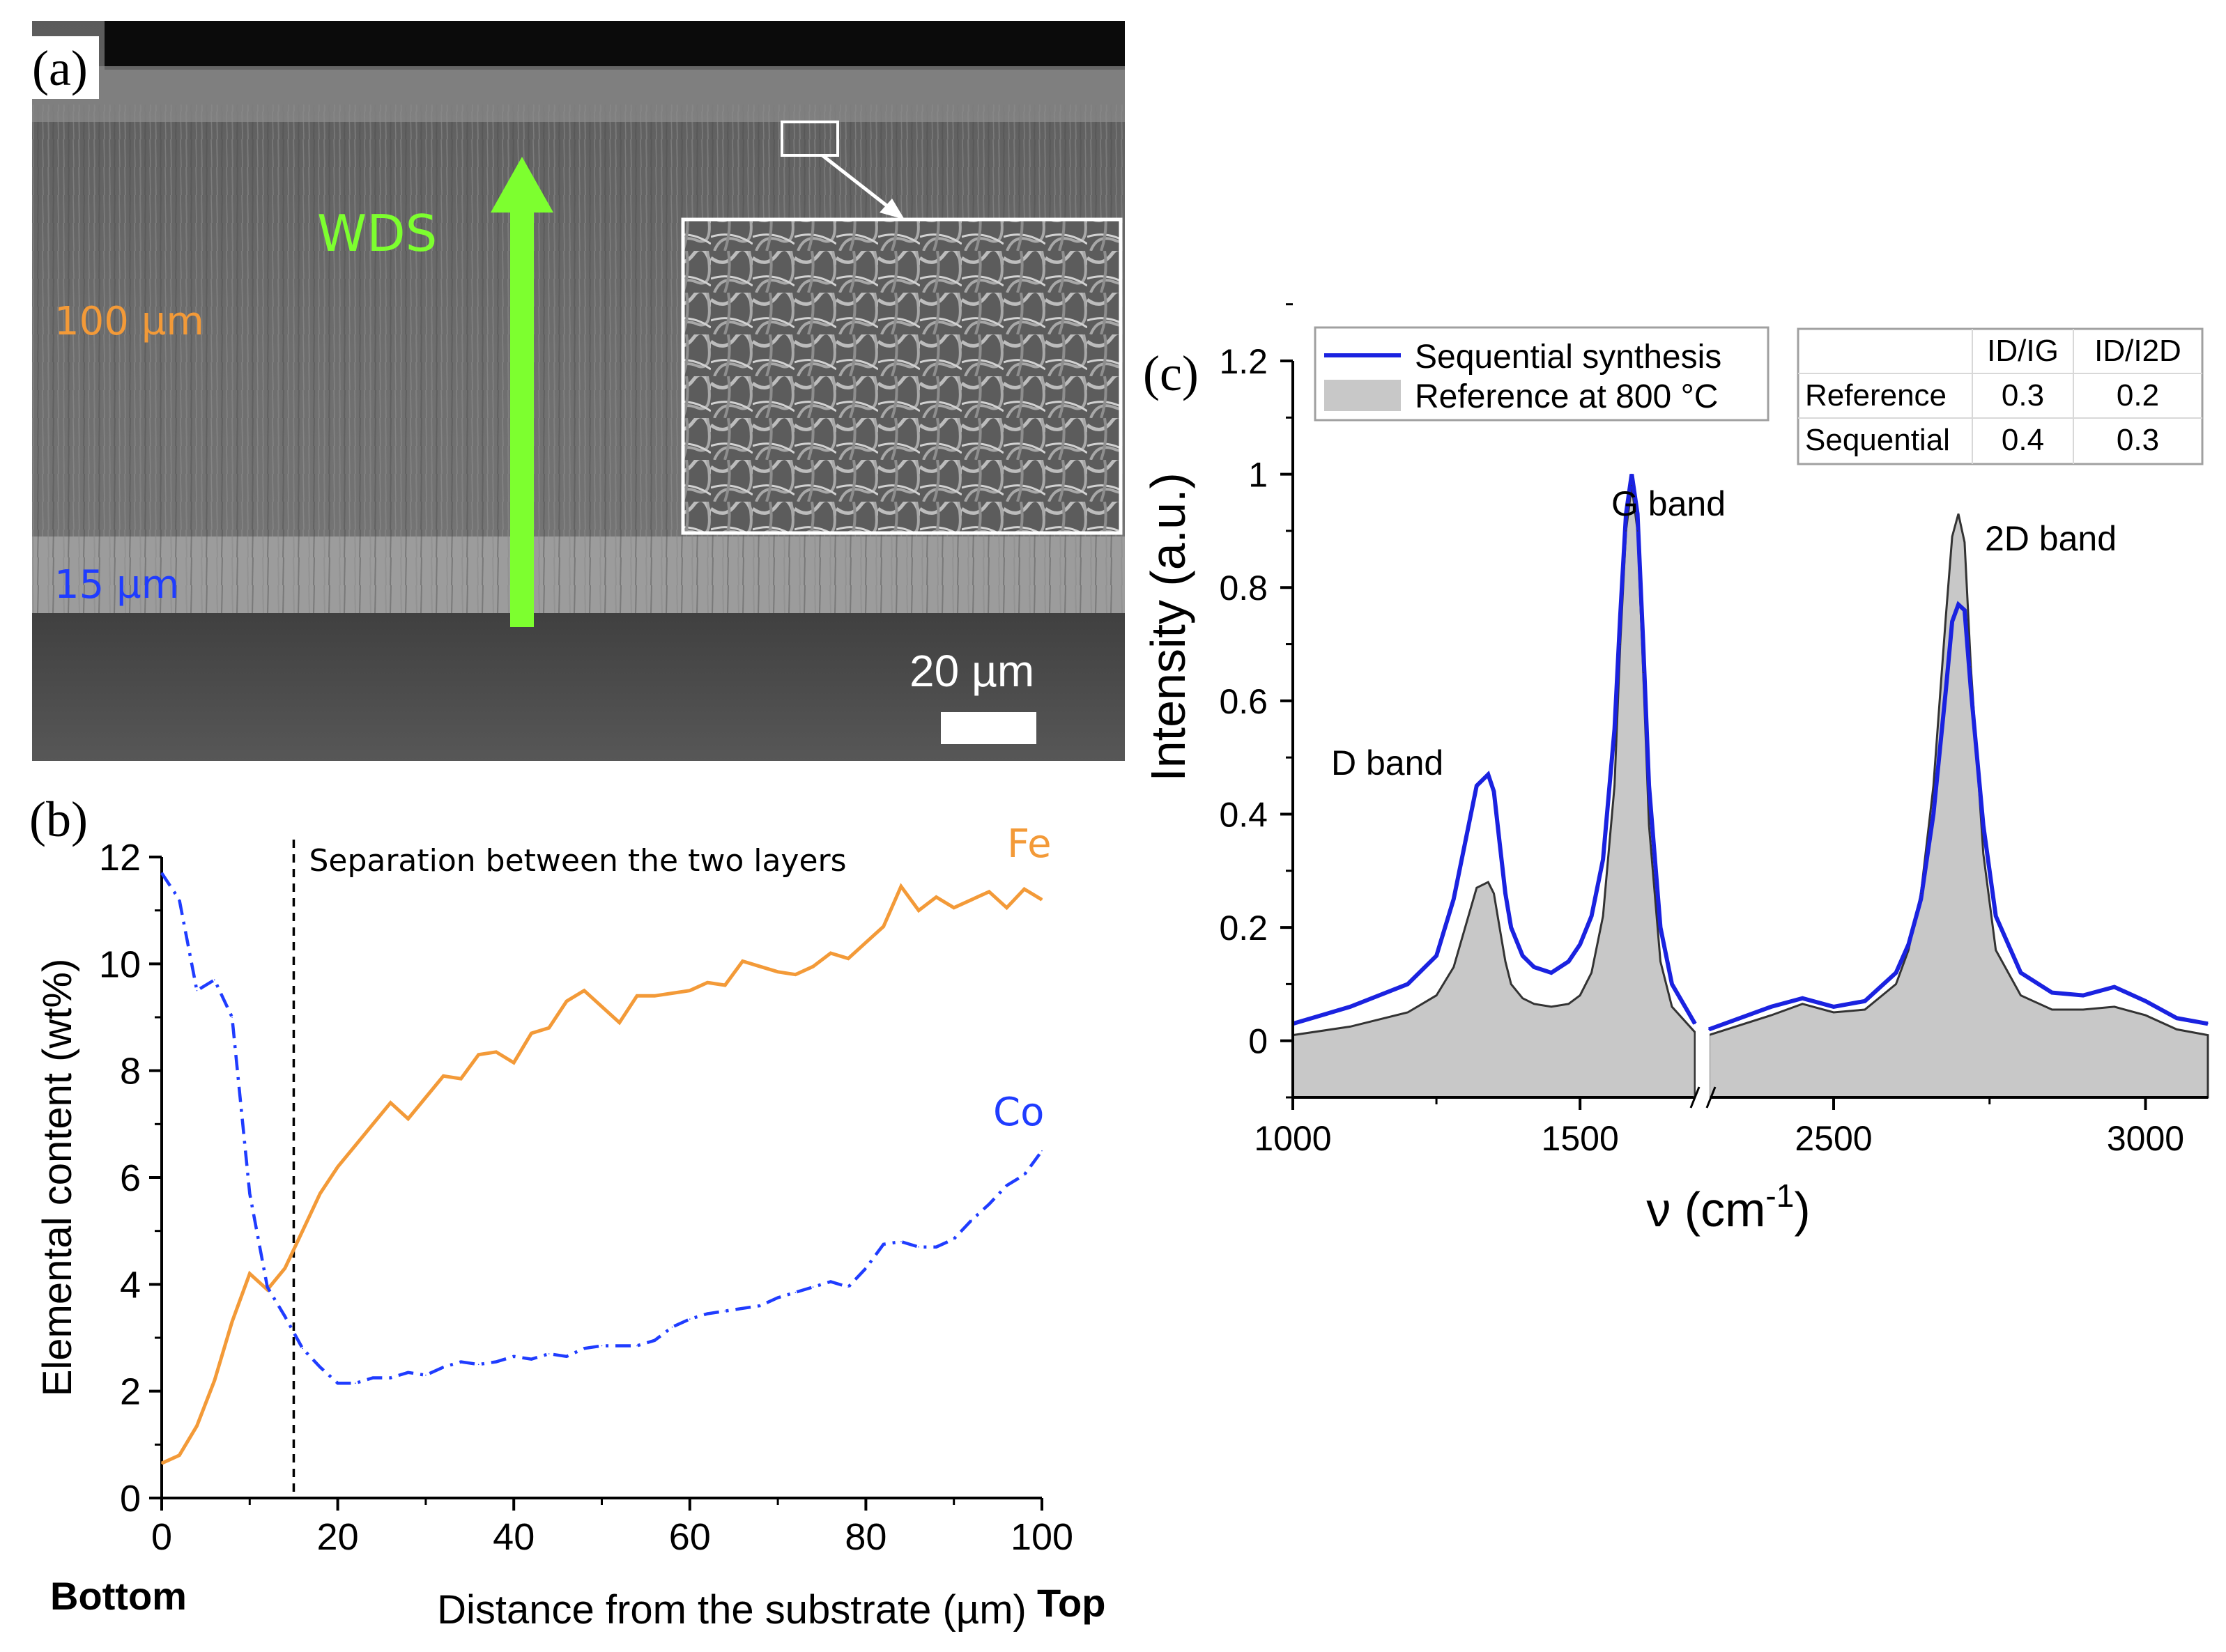 The width and height of the screenshot is (2226, 1652). Describe the element at coordinates (578, 861) in the screenshot. I see `separation-annotation: Separation between the two layers` at that location.